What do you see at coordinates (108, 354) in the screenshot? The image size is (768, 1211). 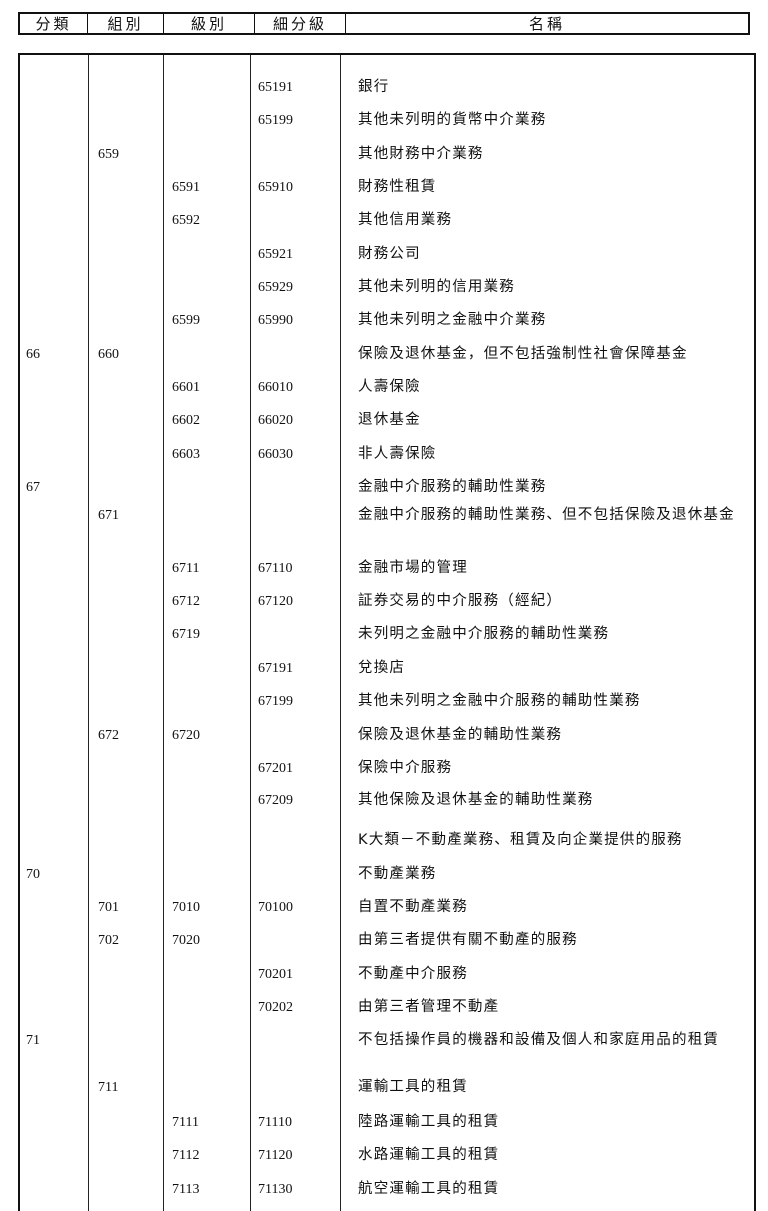 I see `group-code: 660` at bounding box center [108, 354].